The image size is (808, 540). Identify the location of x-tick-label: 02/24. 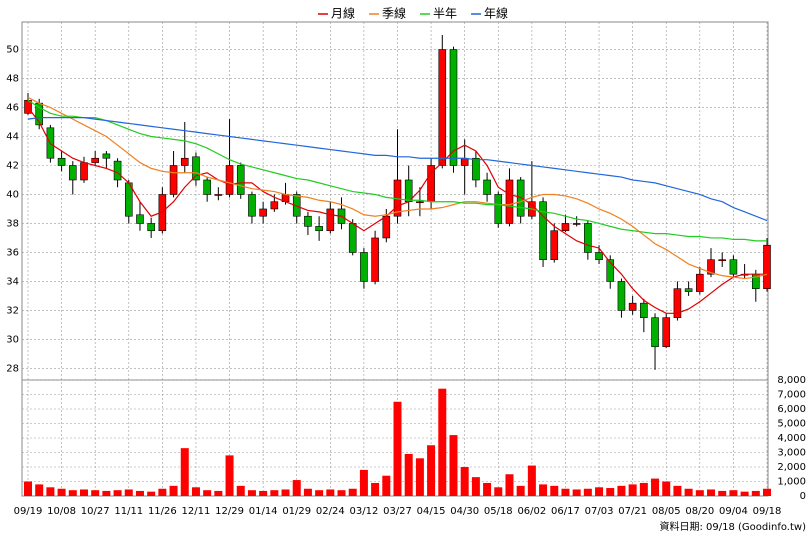
(330, 511).